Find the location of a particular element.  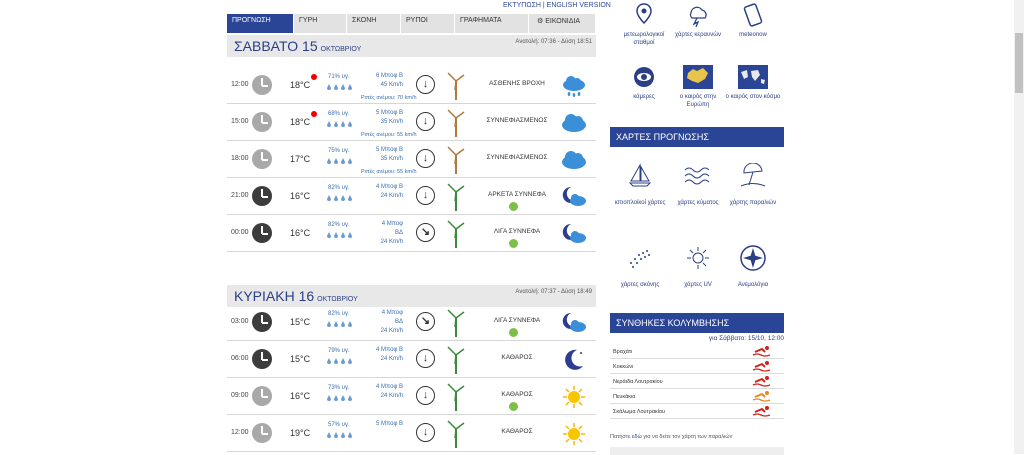

tab-forecast: ΠΡΟΓΝΩΣΗ is located at coordinates (260, 23).